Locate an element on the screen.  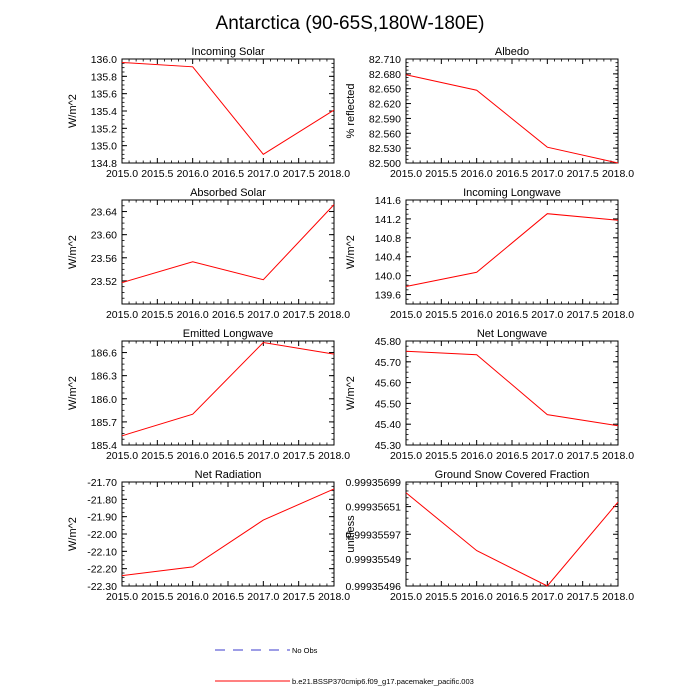
y-tick-label: 23.64 is located at coordinates (104, 213).